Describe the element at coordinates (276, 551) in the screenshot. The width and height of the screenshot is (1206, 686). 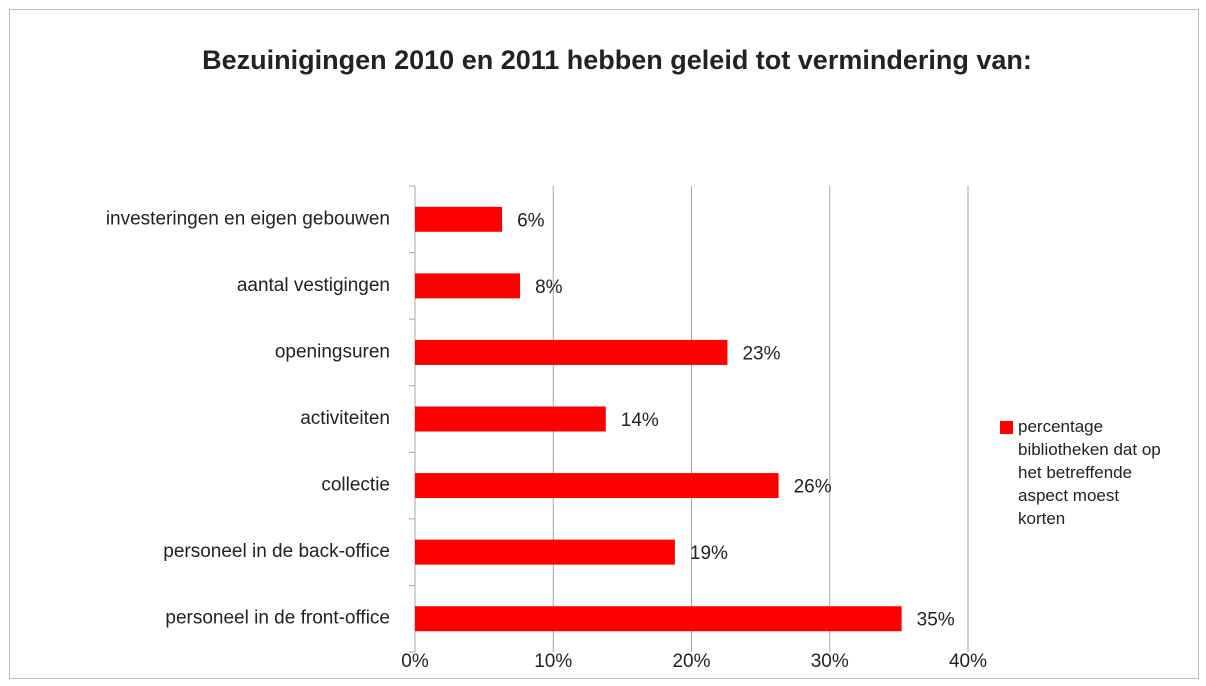
I see `y-tick-label: personeel in de back-office` at that location.